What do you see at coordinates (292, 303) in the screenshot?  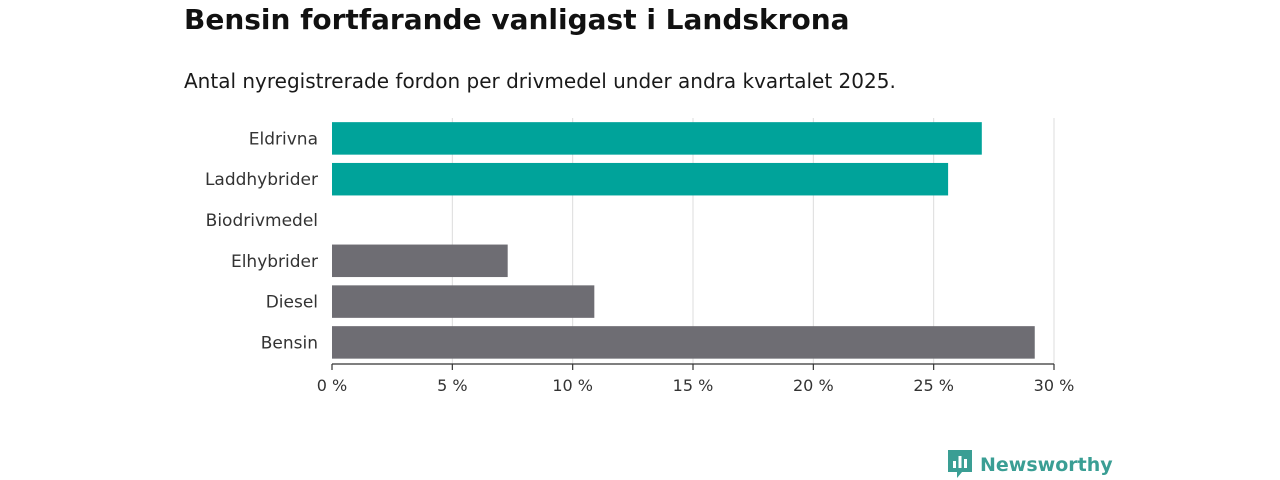 I see `category-label: Diesel` at bounding box center [292, 303].